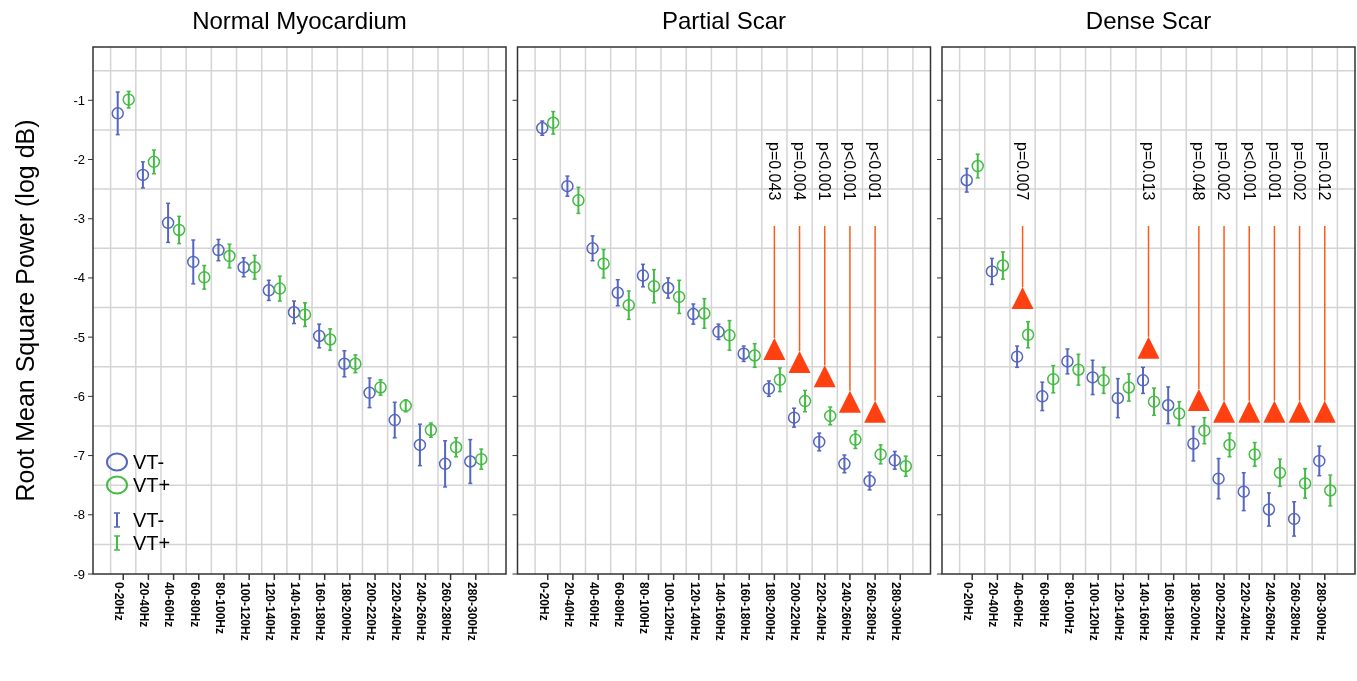  I want to click on y-tick-label: -9, so click(79, 574).